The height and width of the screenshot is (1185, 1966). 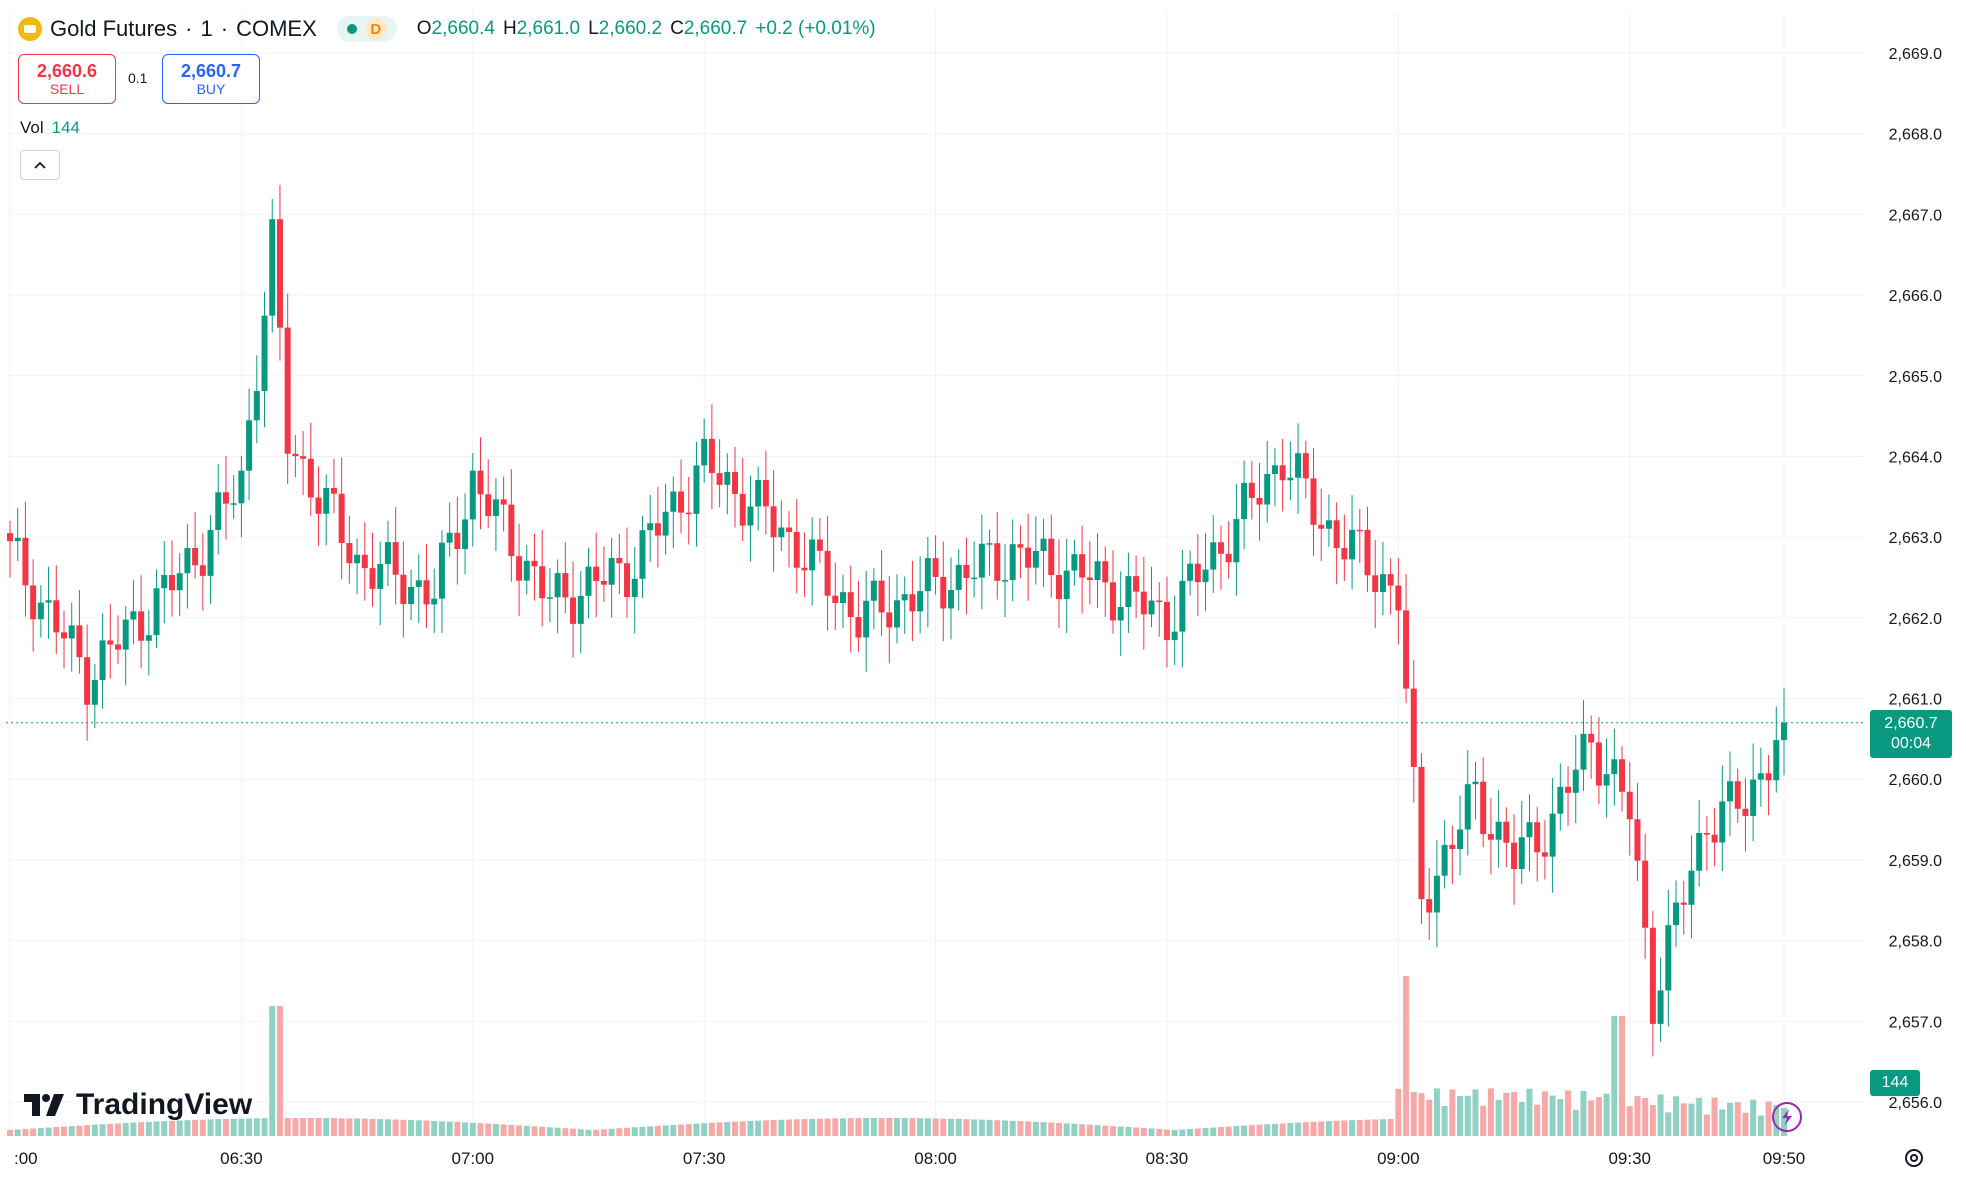 What do you see at coordinates (463, 28) in the screenshot?
I see `open-value: 2,660.4` at bounding box center [463, 28].